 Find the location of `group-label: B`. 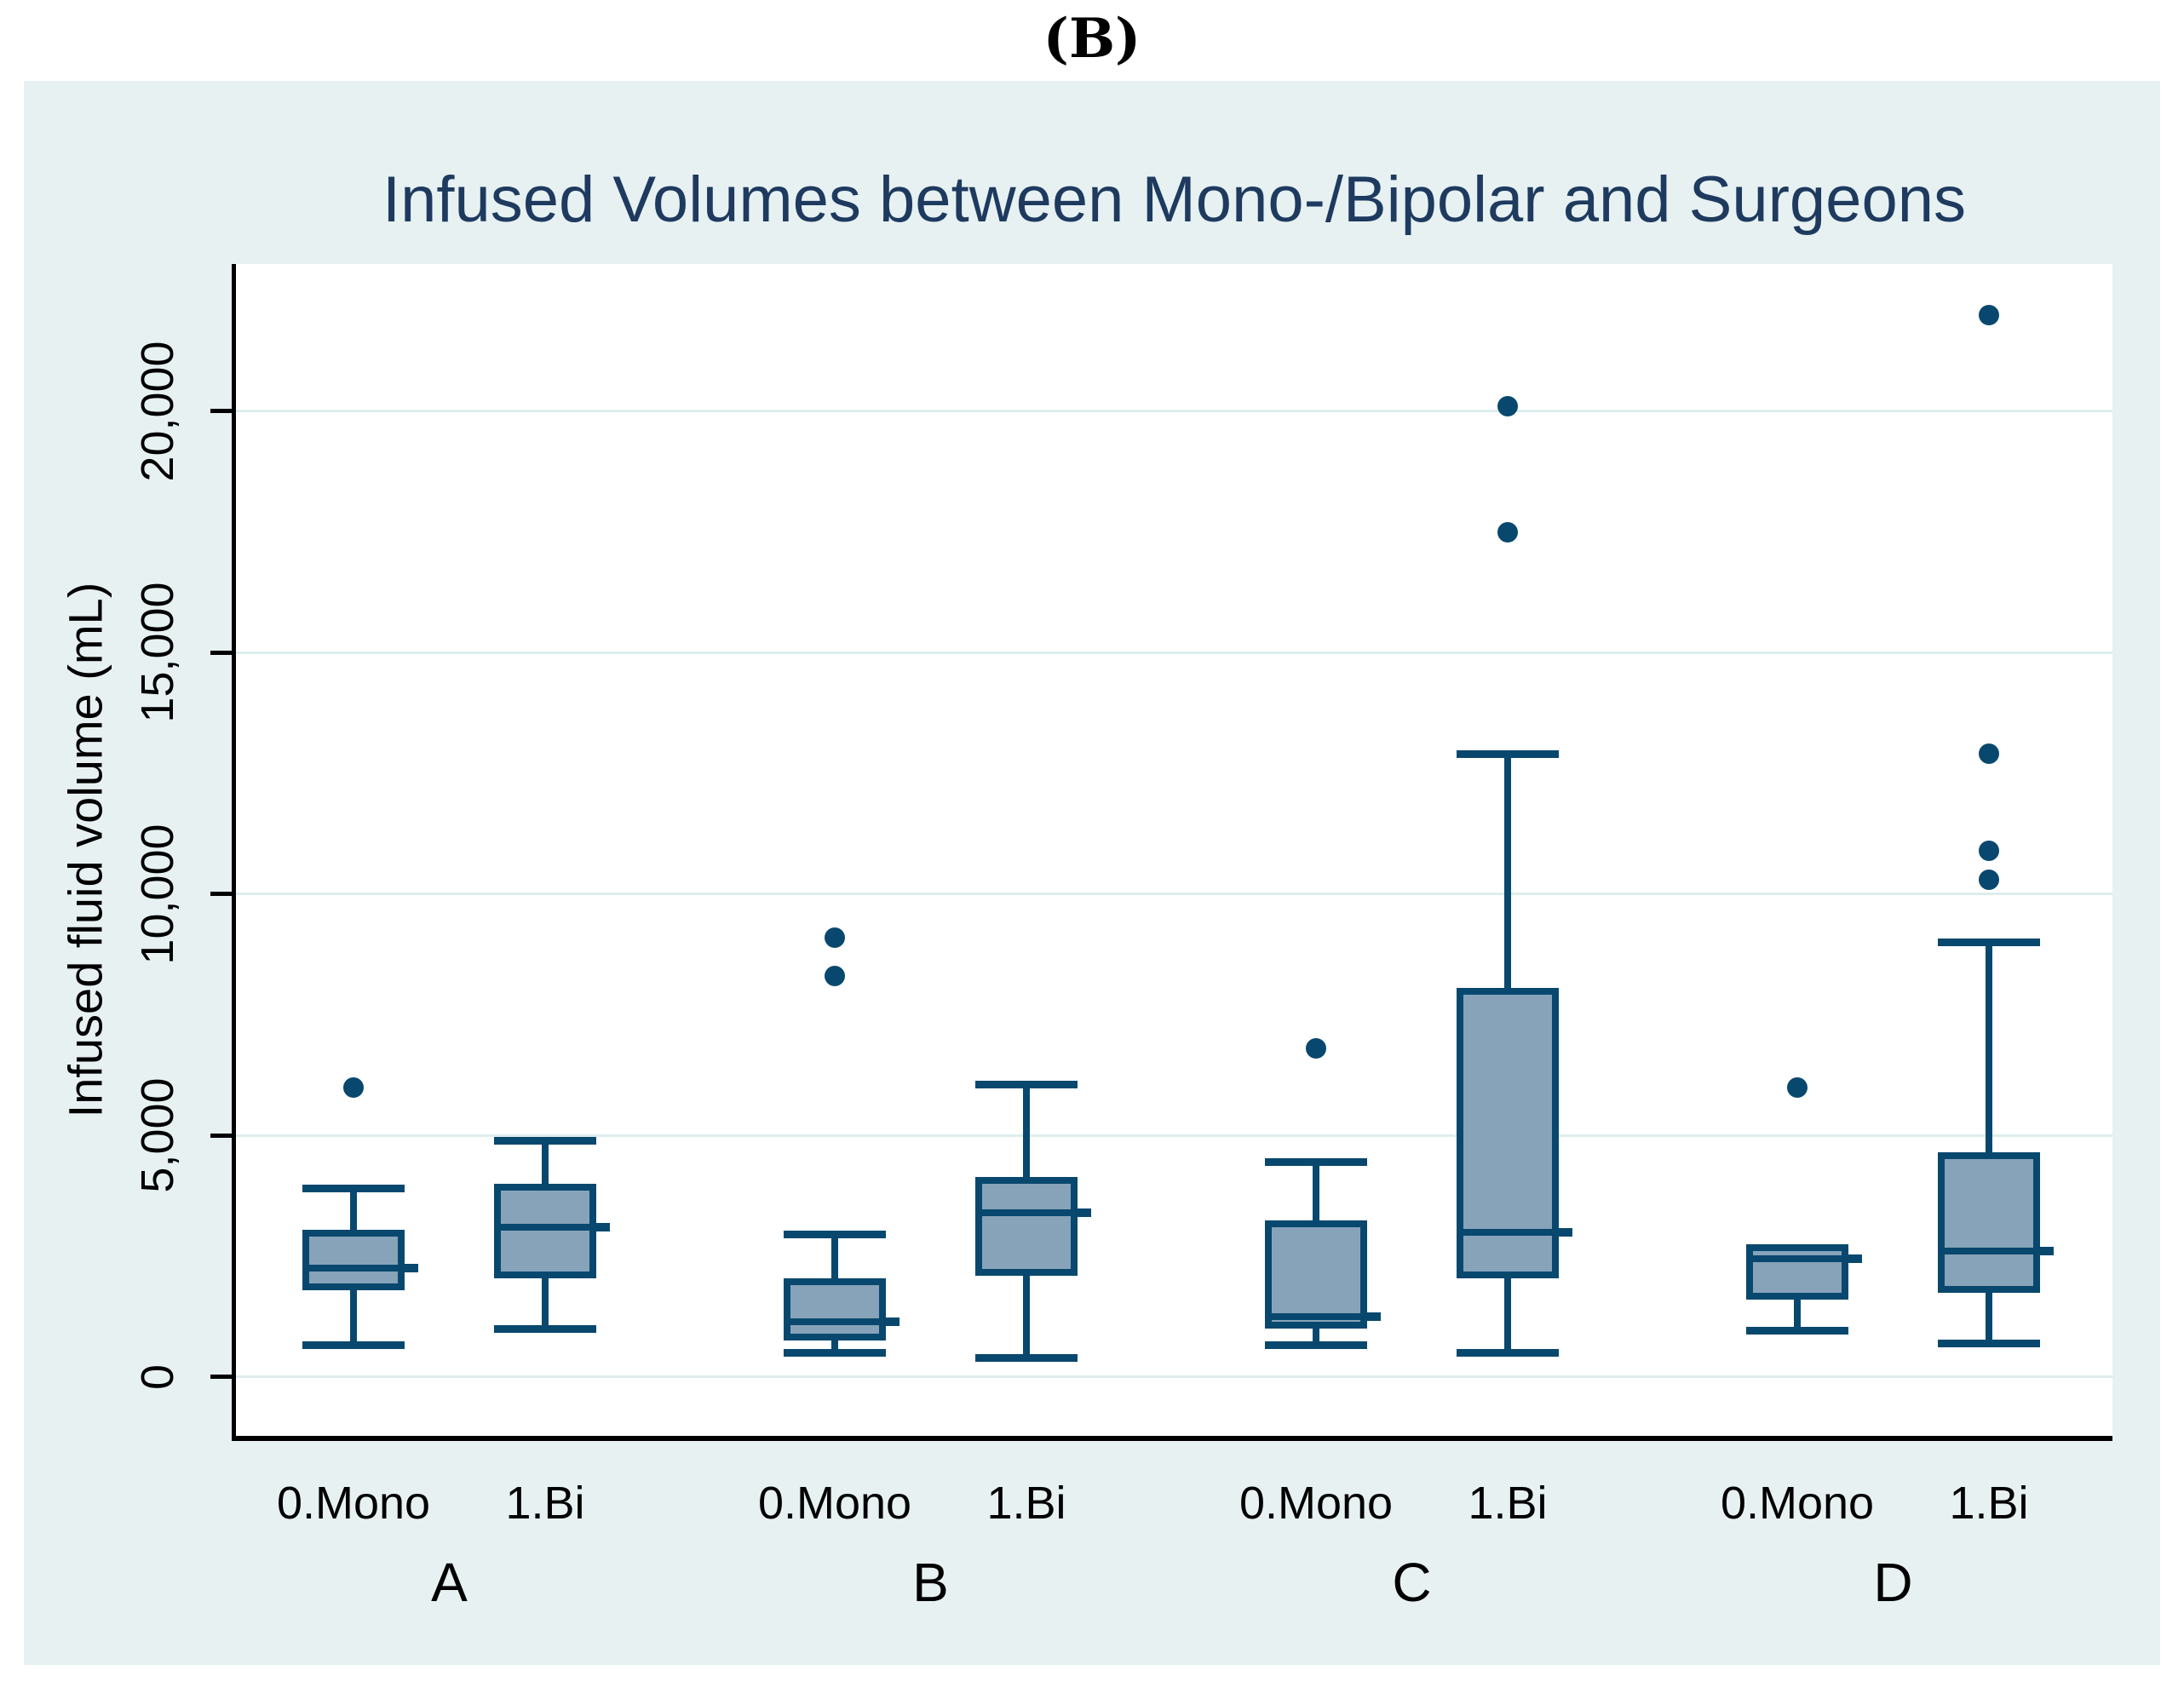

group-label: B is located at coordinates (930, 1582).